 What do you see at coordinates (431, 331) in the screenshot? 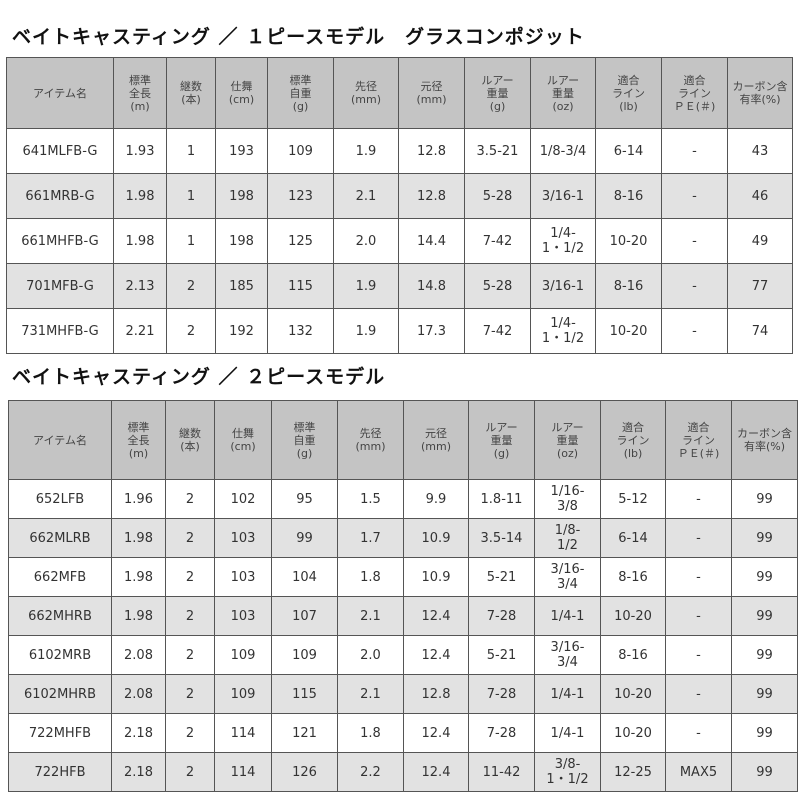
I see `cell-butt-diameter: 17.3` at bounding box center [431, 331].